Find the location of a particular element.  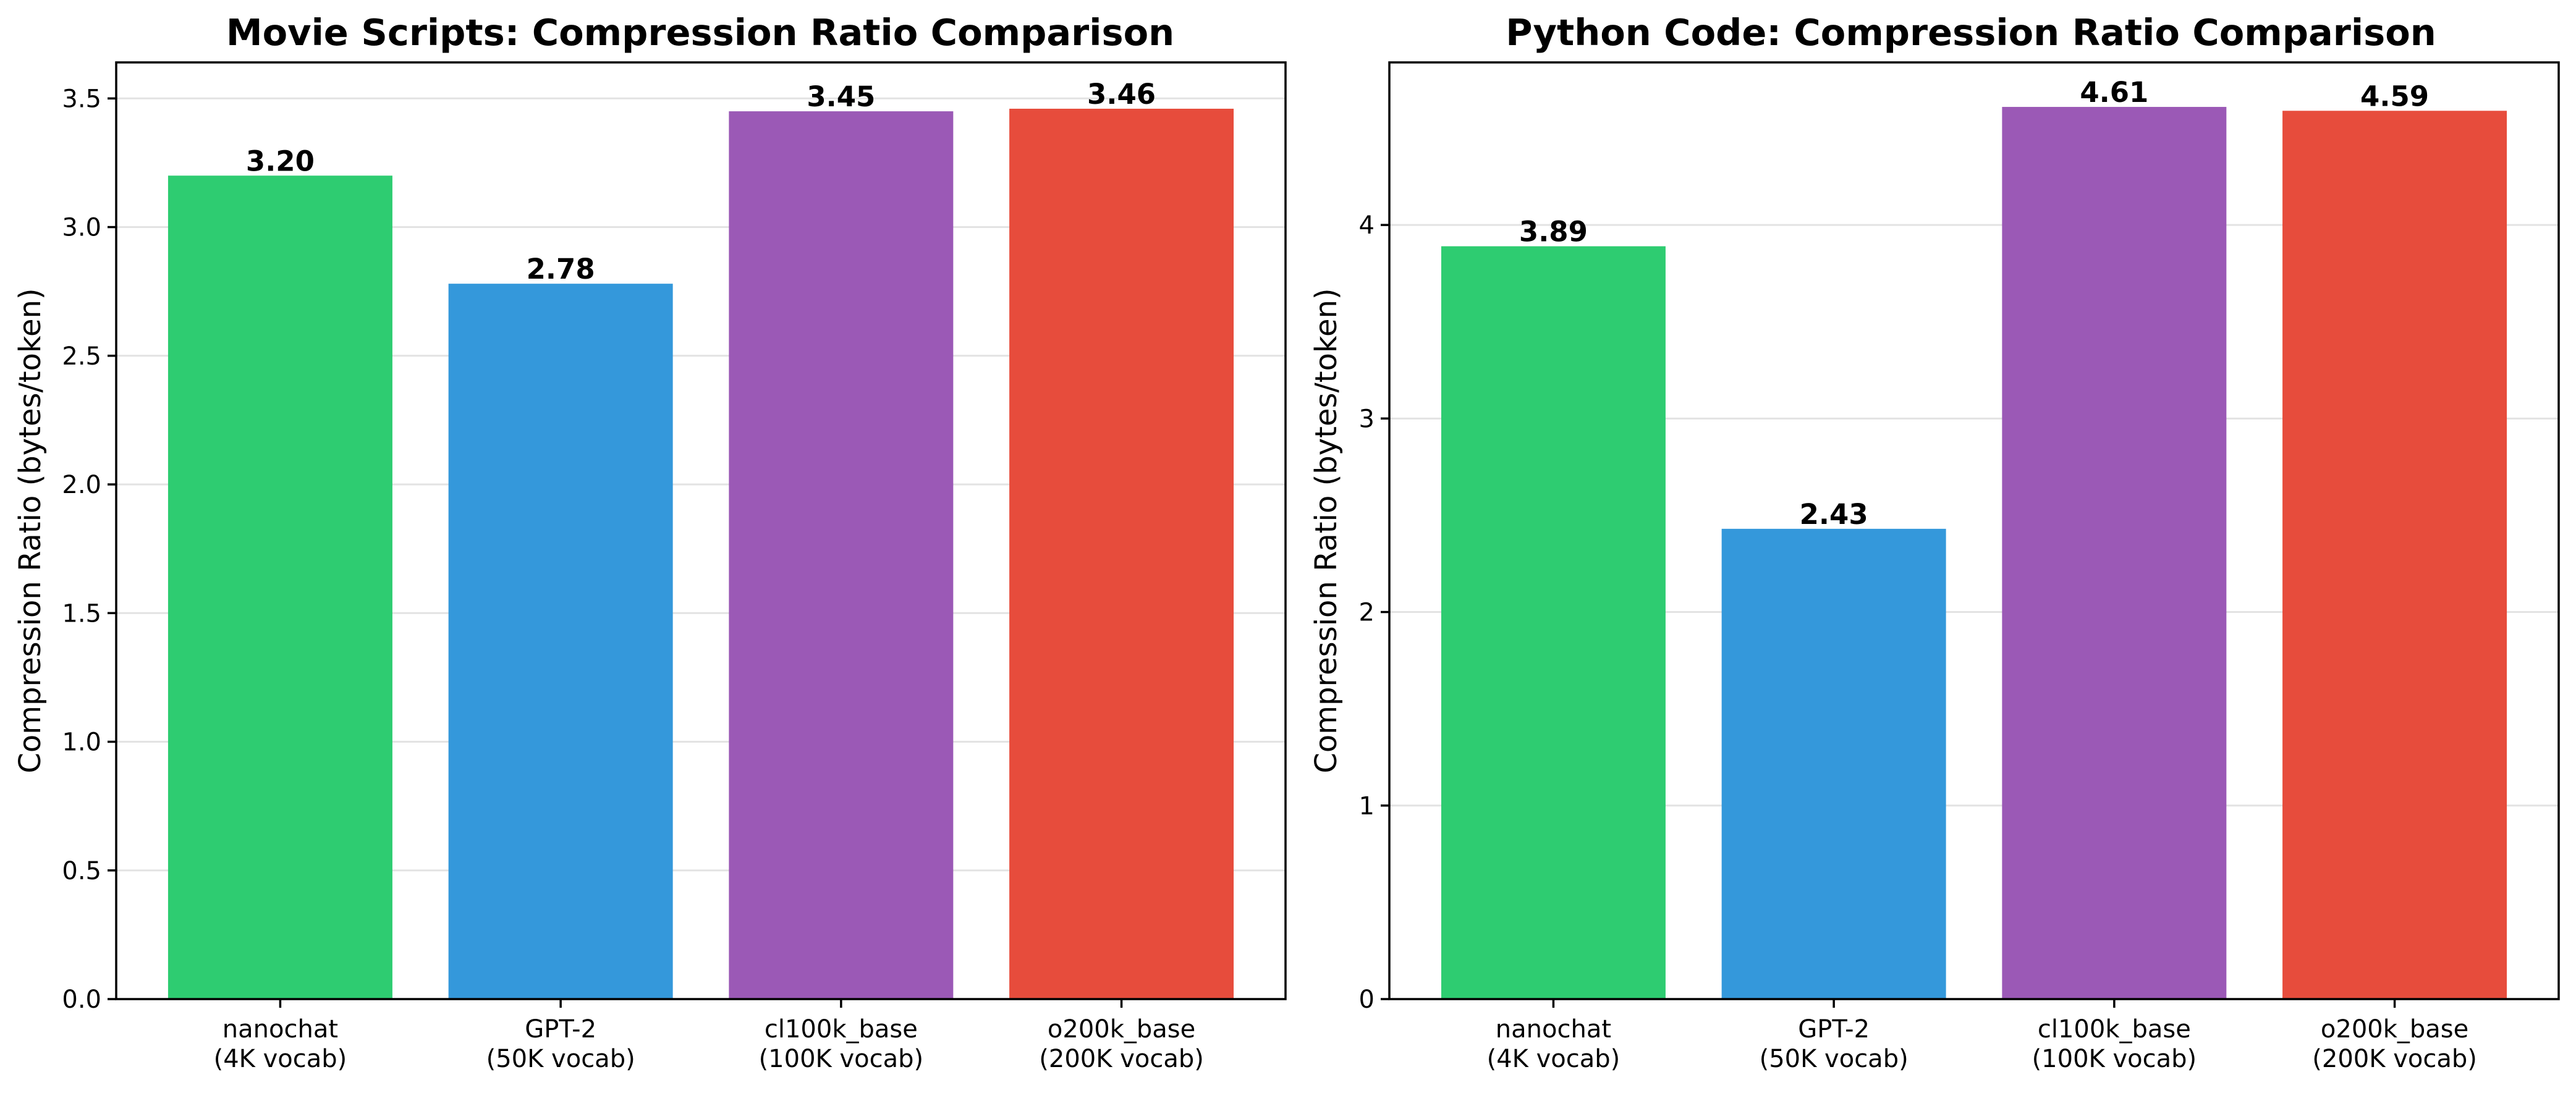

y-tick-label: 2 is located at coordinates (1367, 613).